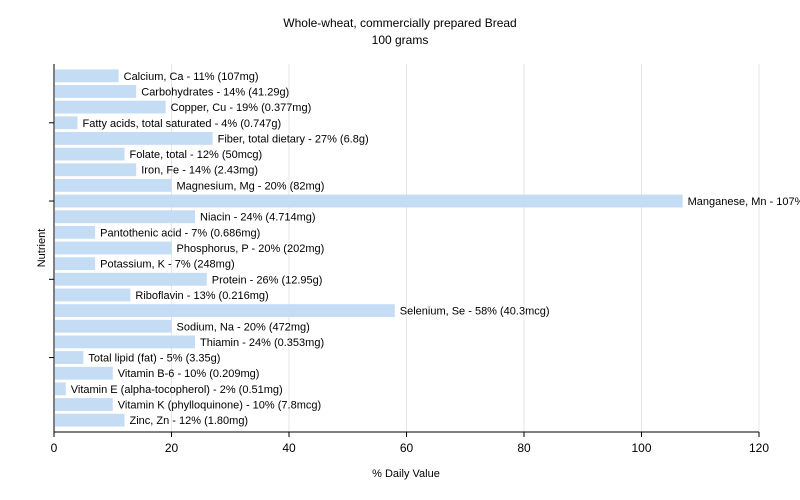 The image size is (800, 500). I want to click on bar-label-6: Iron, Fe - 14% (2.43mg), so click(199, 171).